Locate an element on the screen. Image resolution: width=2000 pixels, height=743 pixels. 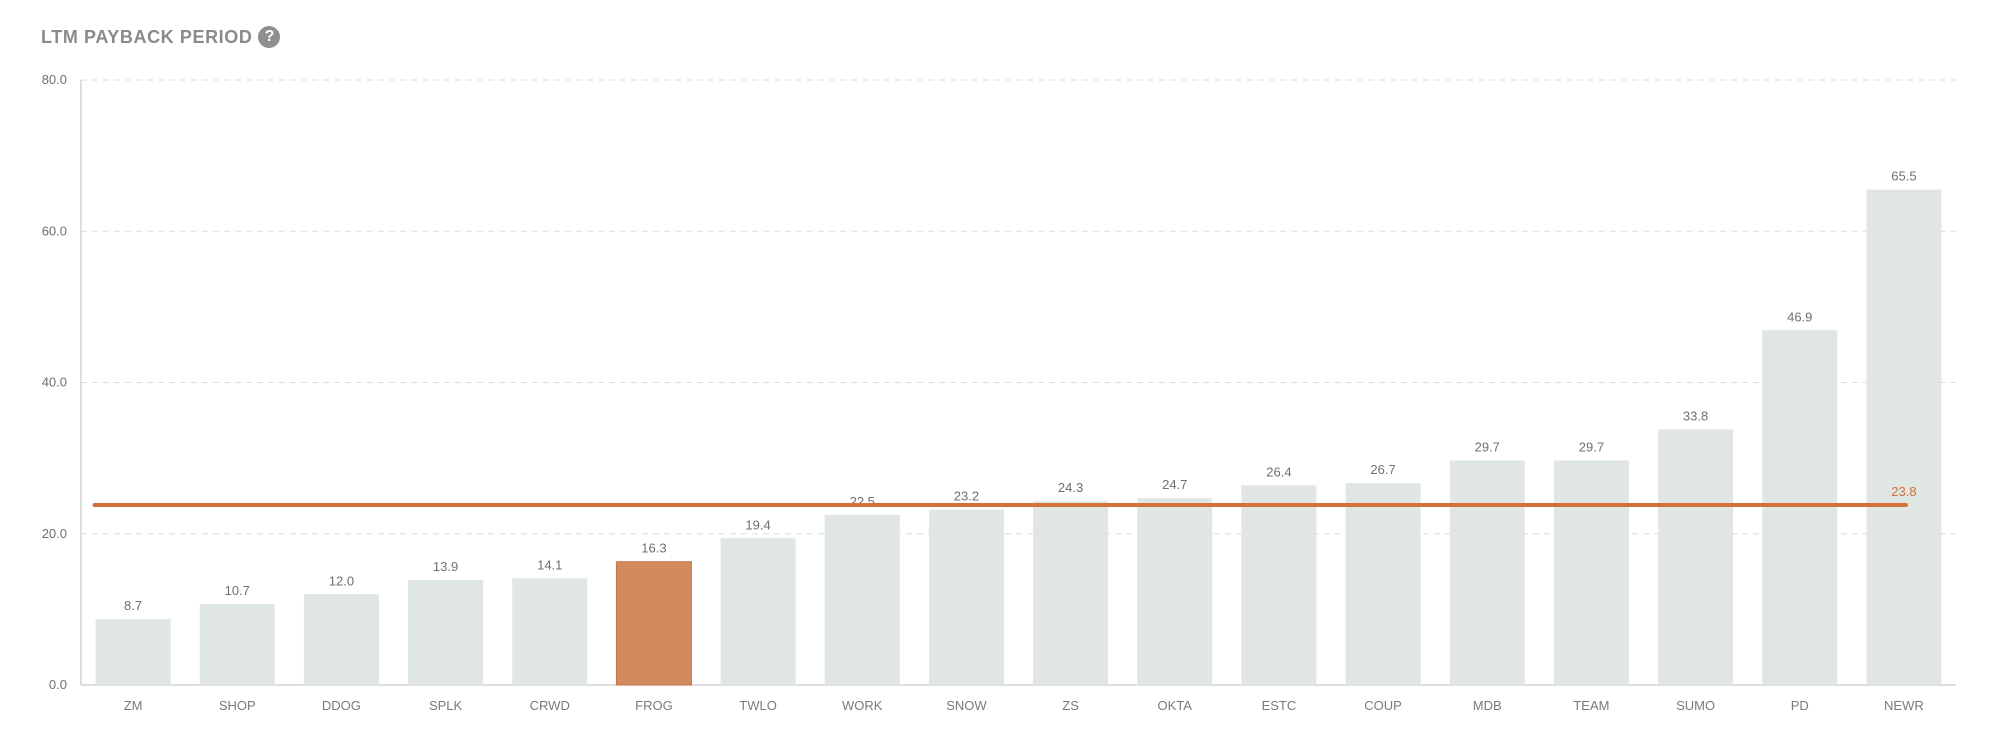
x-tick-label: SNOW is located at coordinates (966, 705).